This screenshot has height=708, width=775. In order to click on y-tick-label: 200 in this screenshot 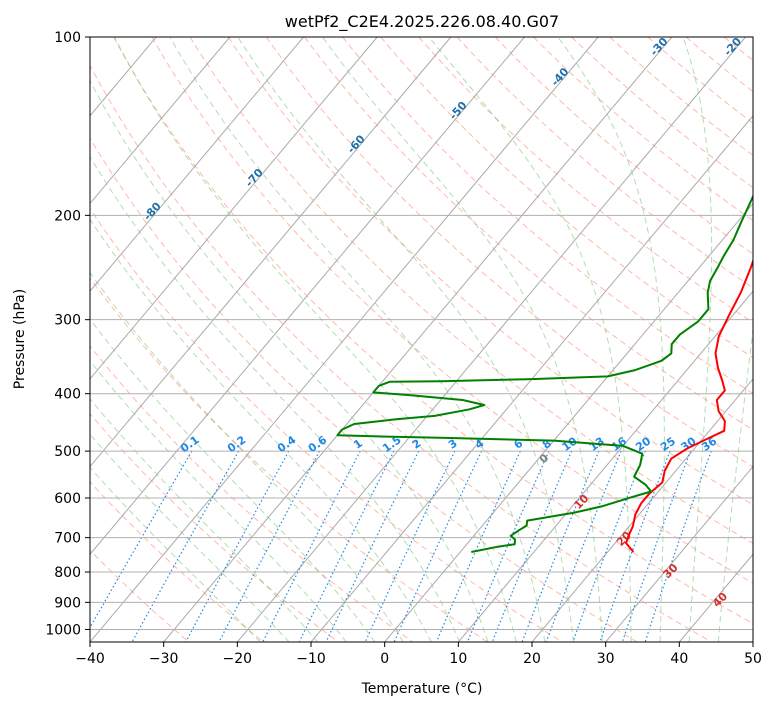, I will do `click(67, 216)`.